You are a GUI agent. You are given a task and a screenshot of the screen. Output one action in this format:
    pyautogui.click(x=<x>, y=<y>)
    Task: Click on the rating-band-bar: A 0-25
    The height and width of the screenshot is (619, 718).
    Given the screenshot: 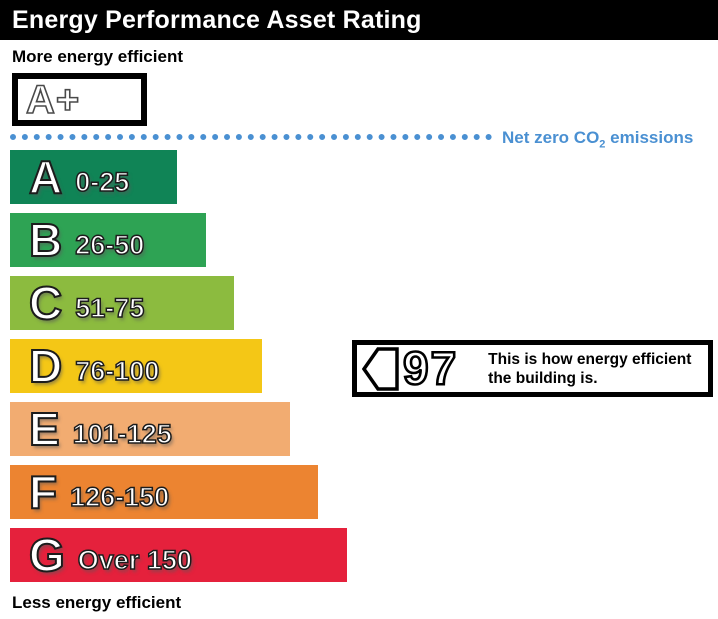 What is the action you would take?
    pyautogui.click(x=93, y=177)
    